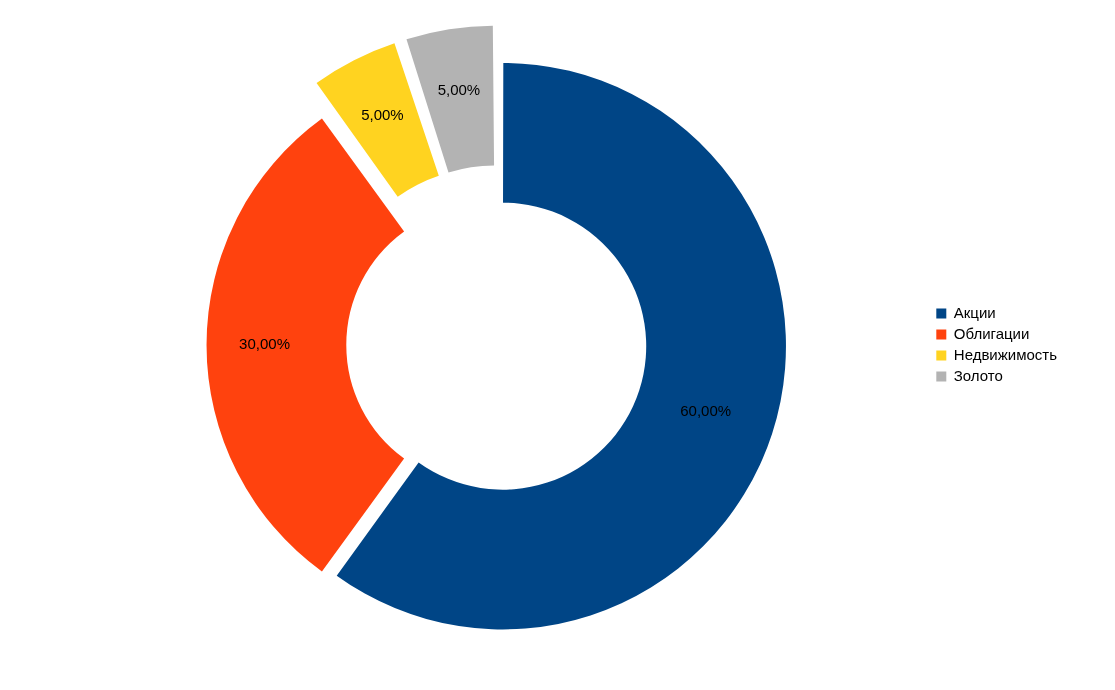 Image resolution: width=1115 pixels, height=690 pixels. I want to click on legend-label: Облигации, so click(991, 333).